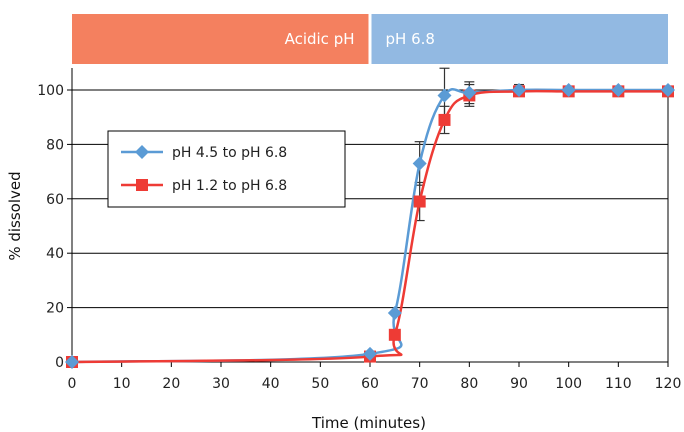 The image size is (684, 432). I want to click on legend-label: pH 4.5 to pH 6.8, so click(229, 153).